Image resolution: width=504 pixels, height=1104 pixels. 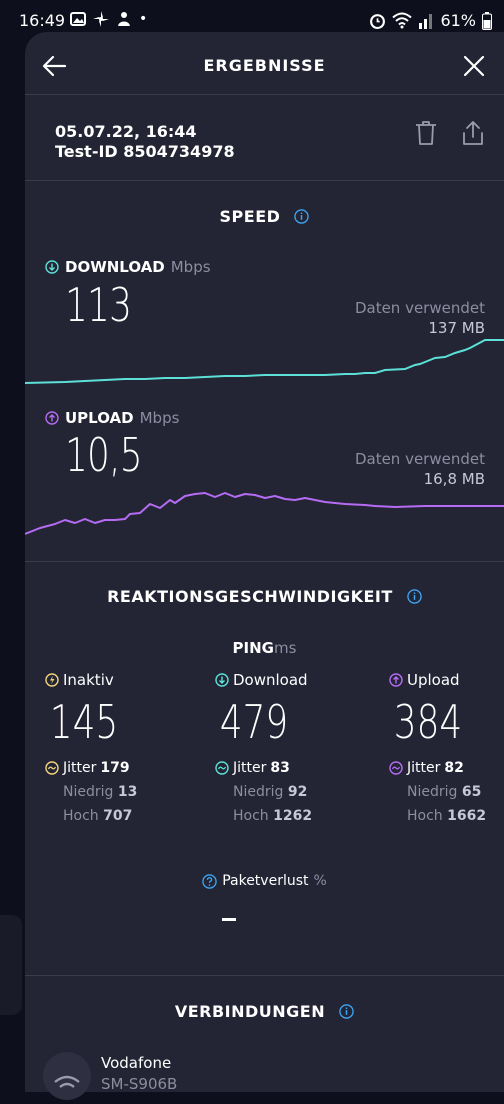 What do you see at coordinates (265, 881) in the screenshot?
I see `packet-loss-text: Paketverlust` at bounding box center [265, 881].